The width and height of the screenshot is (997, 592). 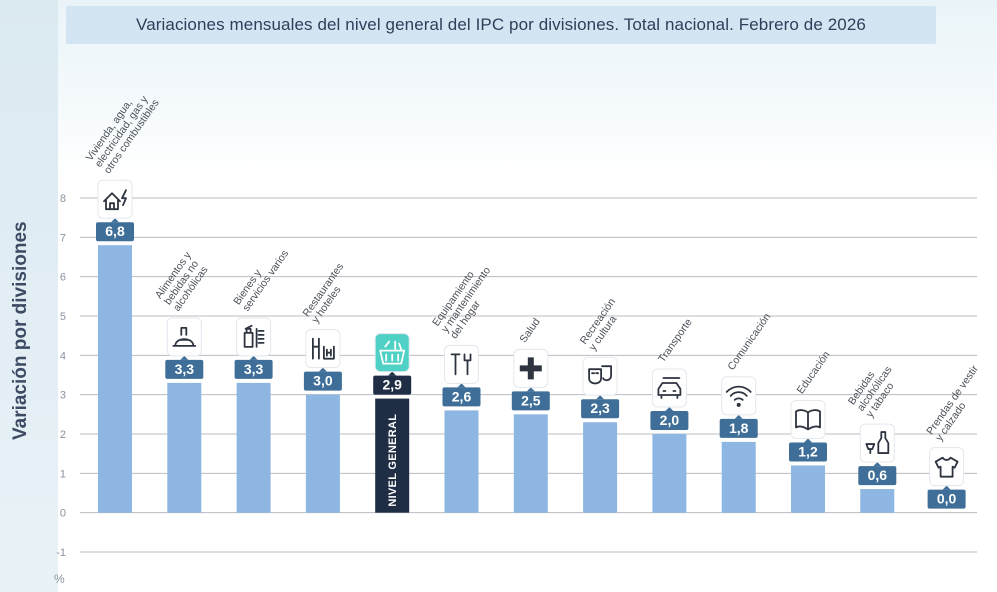 What do you see at coordinates (63, 278) in the screenshot?
I see `y-tick-label: 6` at bounding box center [63, 278].